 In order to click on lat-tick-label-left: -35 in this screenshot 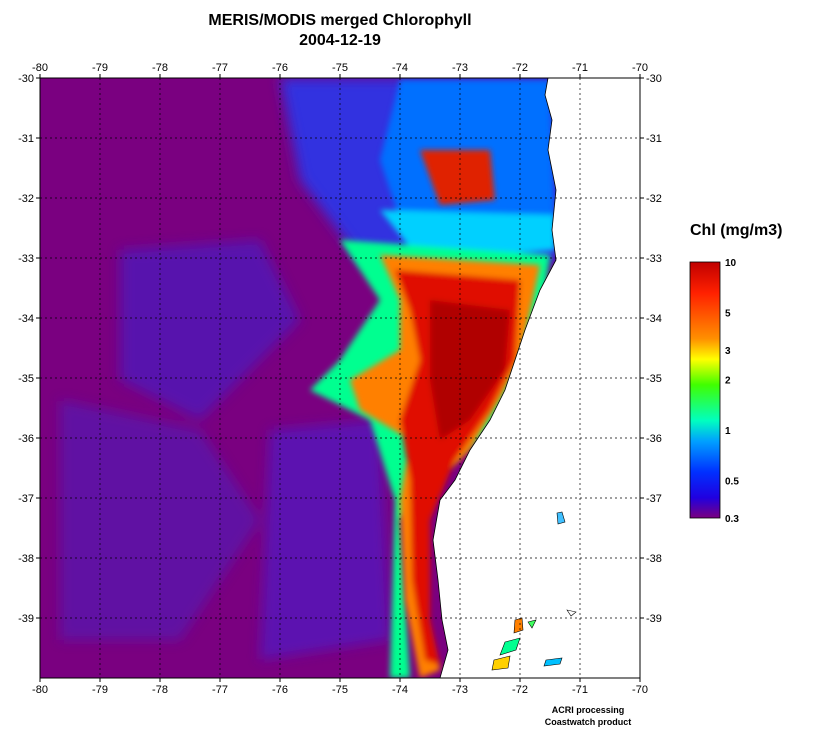, I will do `click(26, 379)`.